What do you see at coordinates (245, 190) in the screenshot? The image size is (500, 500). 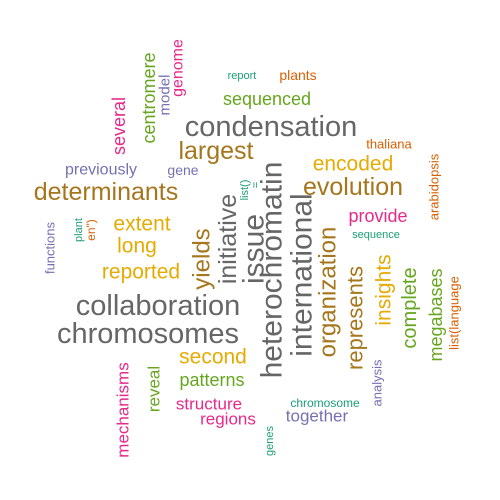 I see `word-list: list()` at bounding box center [245, 190].